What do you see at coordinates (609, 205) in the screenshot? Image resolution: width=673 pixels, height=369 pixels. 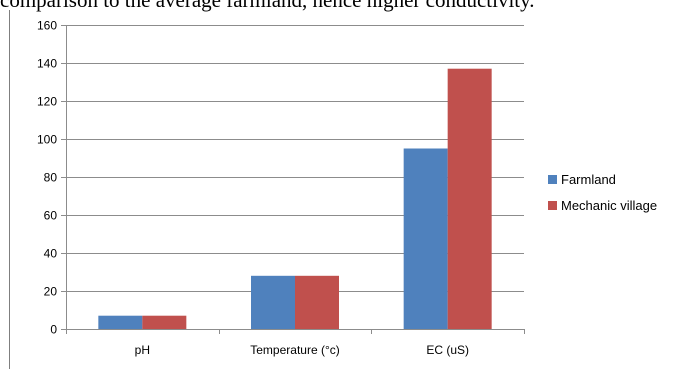 I see `legend-label: Mechanic village` at bounding box center [609, 205].